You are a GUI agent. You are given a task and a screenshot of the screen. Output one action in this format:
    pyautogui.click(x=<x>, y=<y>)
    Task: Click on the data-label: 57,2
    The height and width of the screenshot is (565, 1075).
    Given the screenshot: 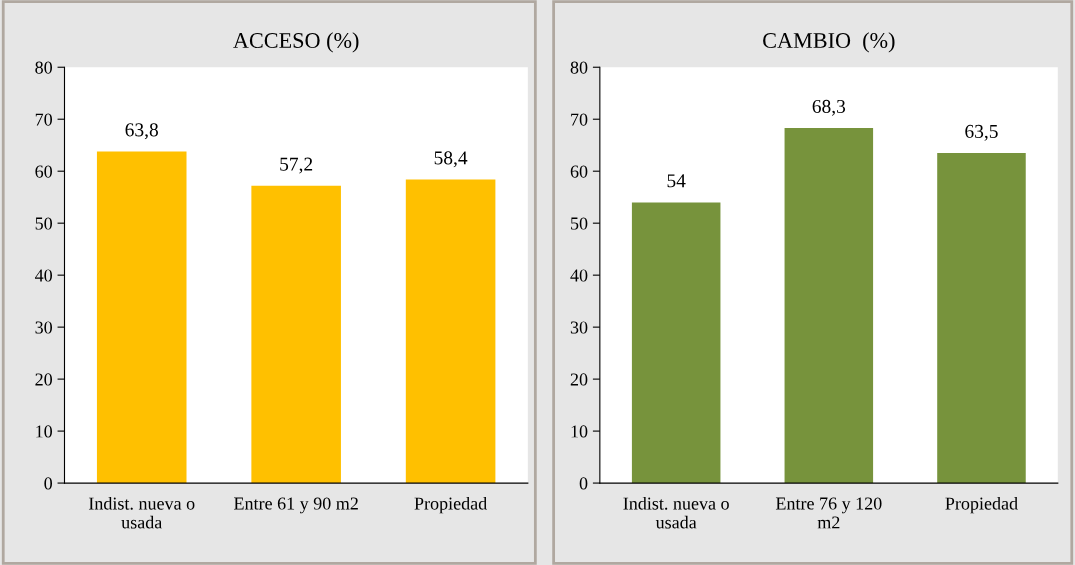 What is the action you would take?
    pyautogui.click(x=296, y=165)
    